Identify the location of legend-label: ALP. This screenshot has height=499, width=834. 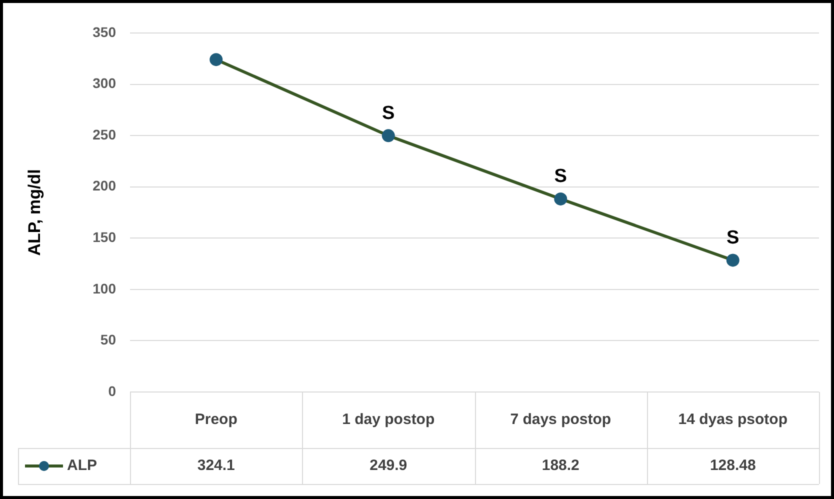
(82, 465).